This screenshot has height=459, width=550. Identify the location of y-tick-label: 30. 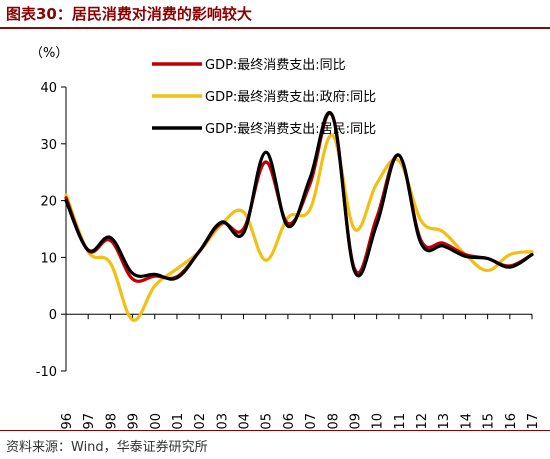
(48, 145).